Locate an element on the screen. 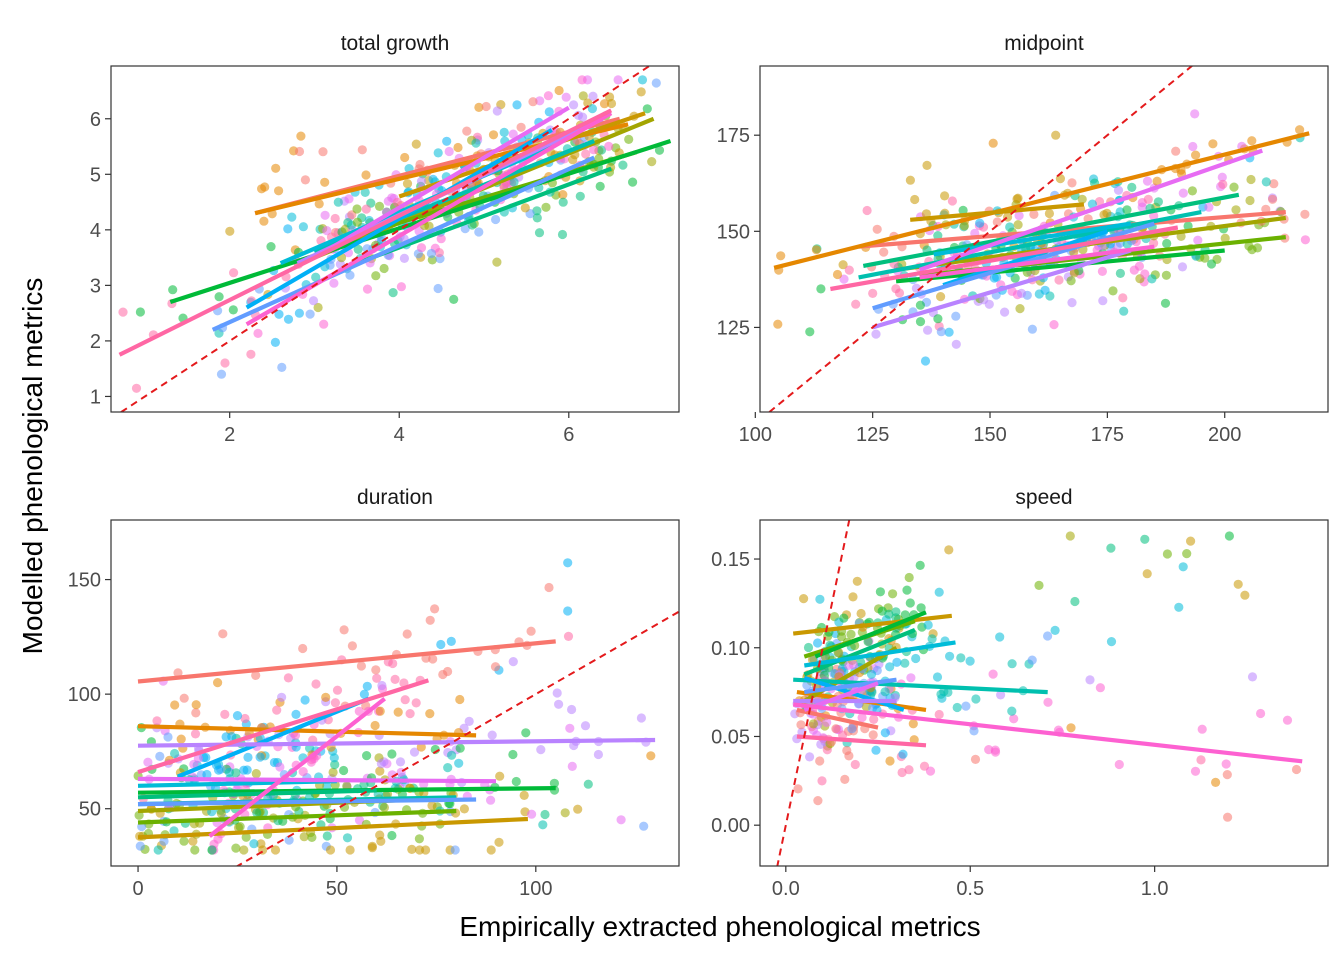 This screenshot has height=960, width=1344. panel-title: total growth is located at coordinates (395, 43).